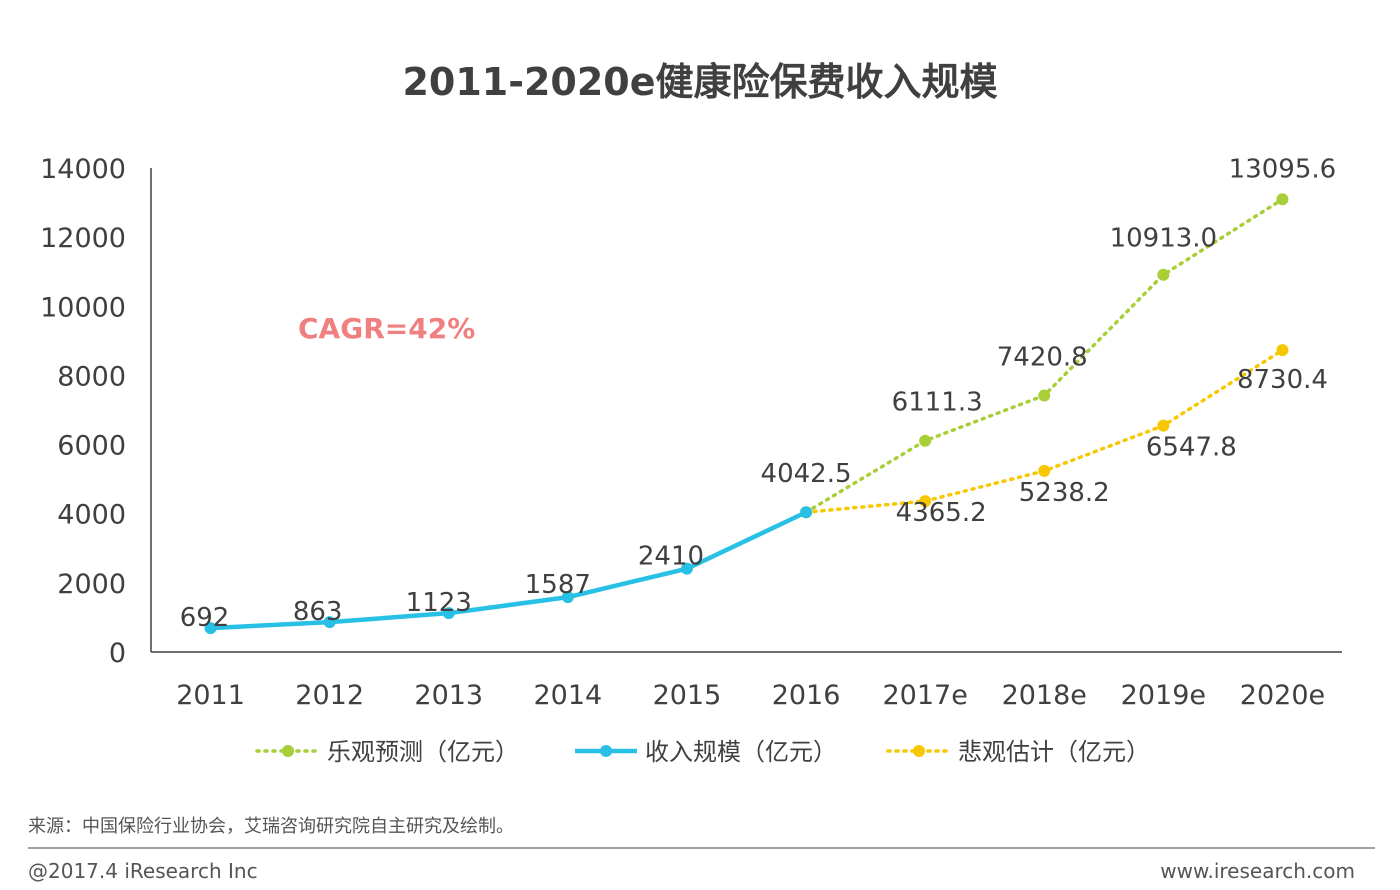 The height and width of the screenshot is (890, 1400). Describe the element at coordinates (699, 82) in the screenshot. I see `chart-title: 2011-2020e健康险保费收入规模` at that location.